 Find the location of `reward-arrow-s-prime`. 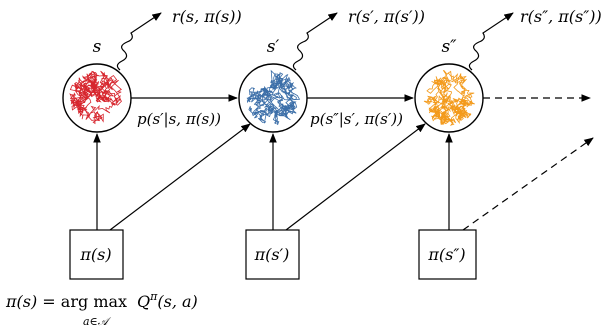

reward-arrow-s-prime is located at coordinates (315, 41).